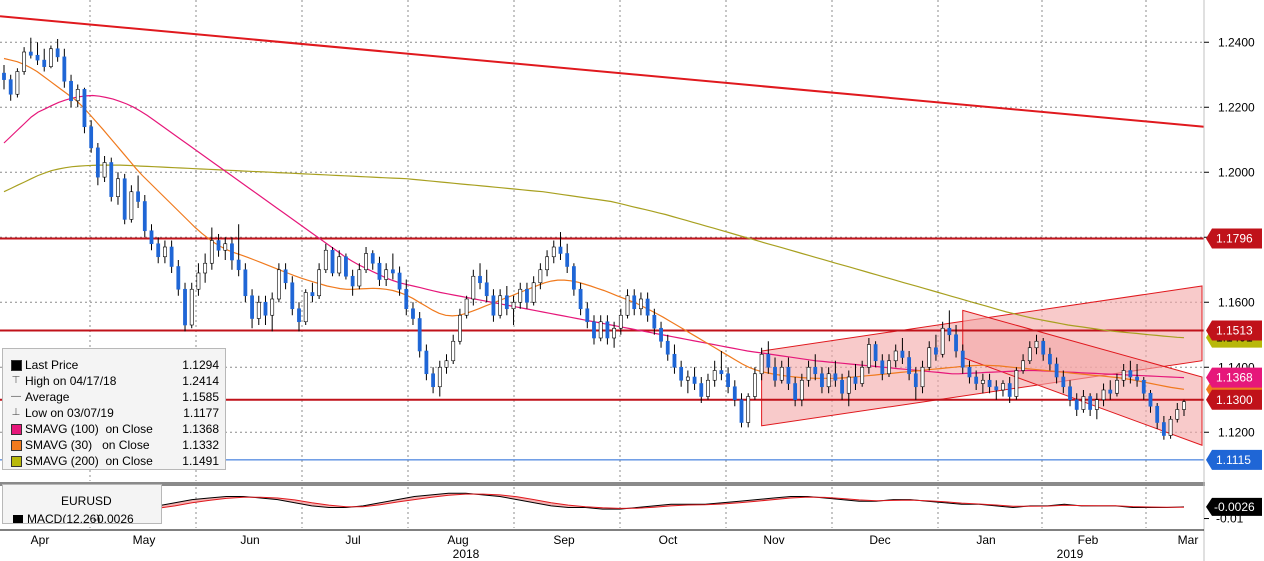  Describe the element at coordinates (89, 429) in the screenshot. I see `legend-label: SMAVG (100) on Close` at that location.